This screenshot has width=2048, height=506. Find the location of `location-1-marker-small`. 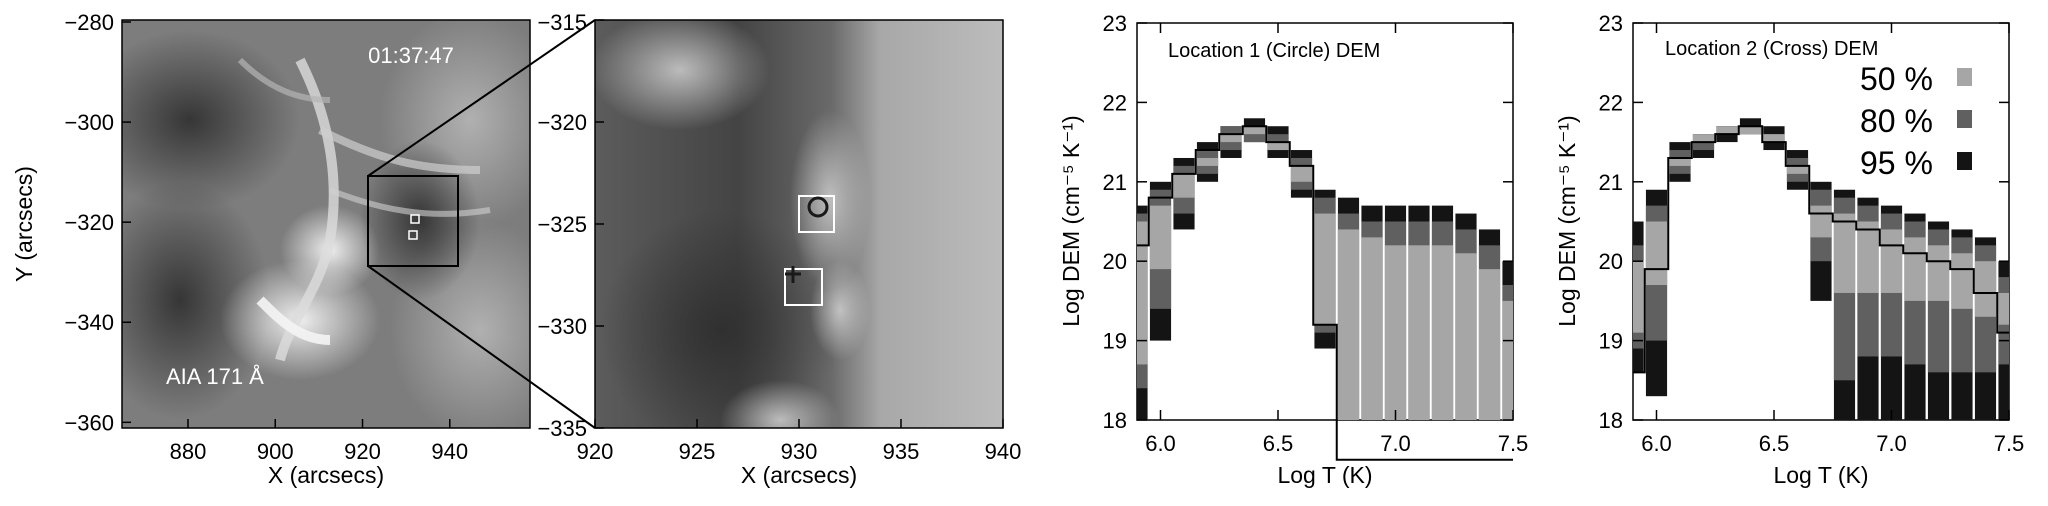

location-1-marker-small is located at coordinates (415, 219).